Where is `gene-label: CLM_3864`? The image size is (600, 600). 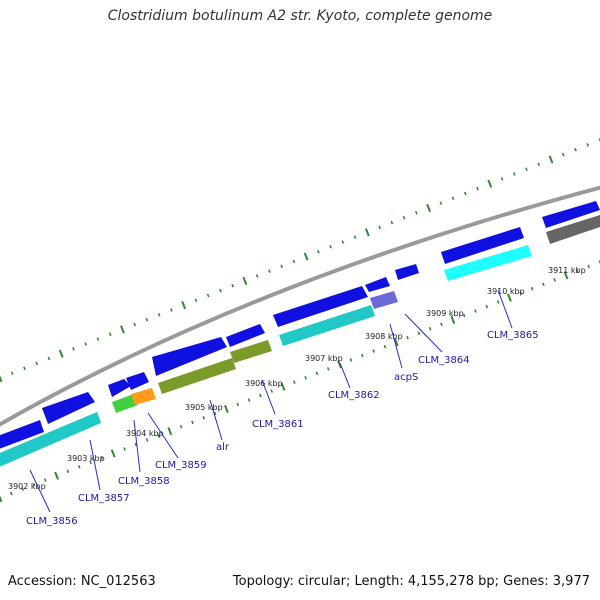
gene-label: CLM_3864 is located at coordinates (444, 360).